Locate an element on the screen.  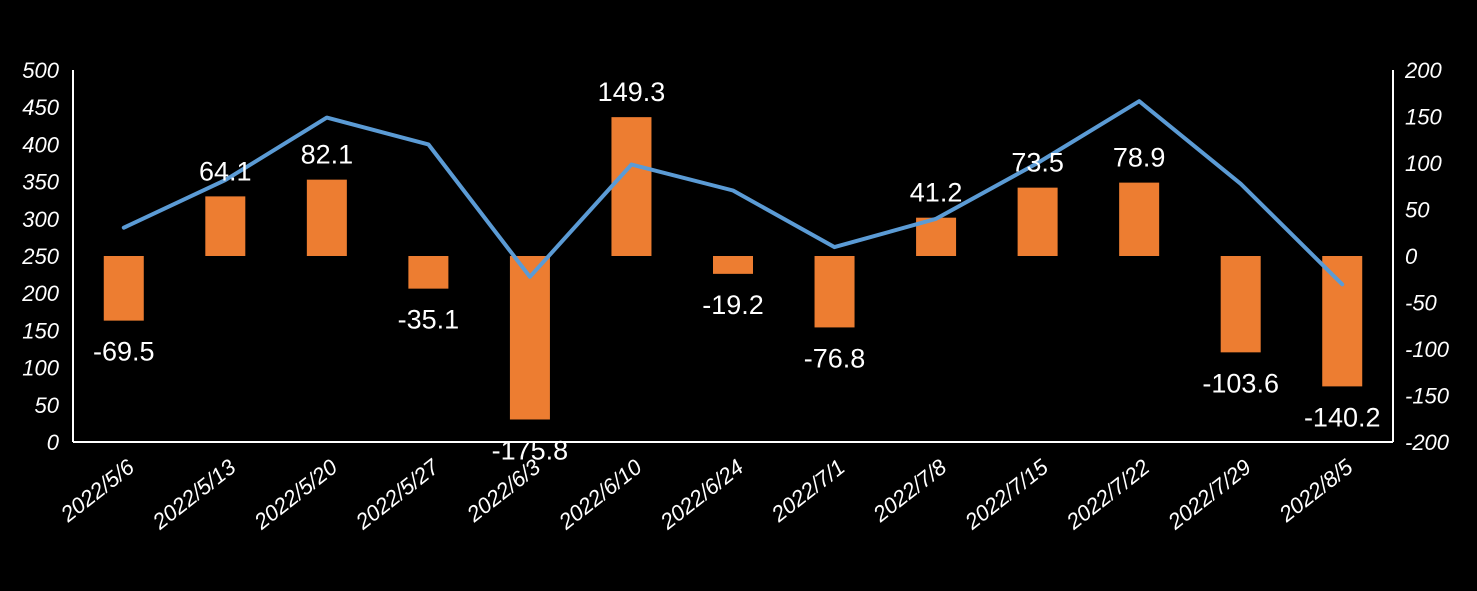
left-axis-ticks: 0 50 100 150 200 250 300 350 400 450 500 is located at coordinates (40, 256).